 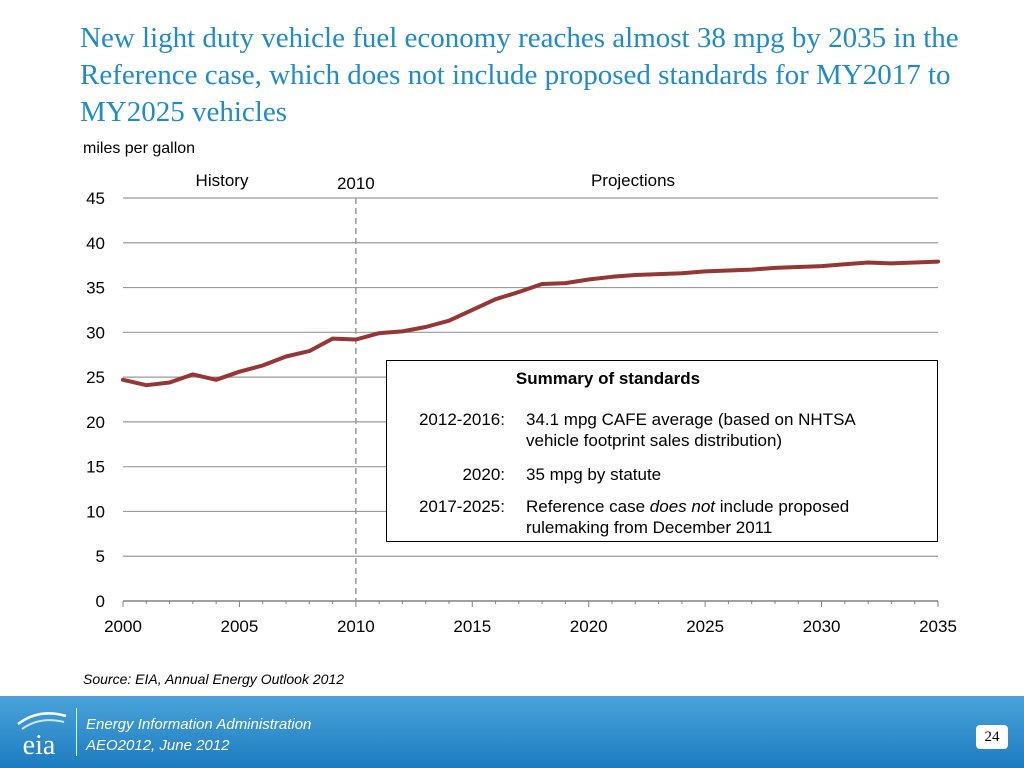 I want to click on summary-desc-post: include proposed, so click(x=782, y=506).